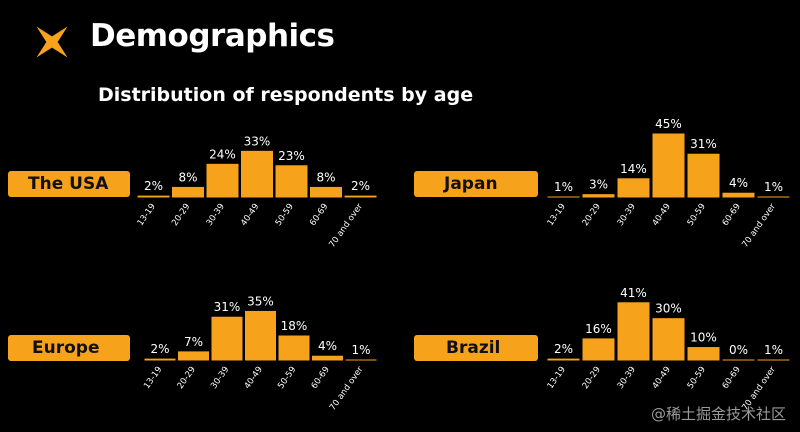 The height and width of the screenshot is (432, 800). What do you see at coordinates (52, 42) in the screenshot?
I see `sparkle-star-icon` at bounding box center [52, 42].